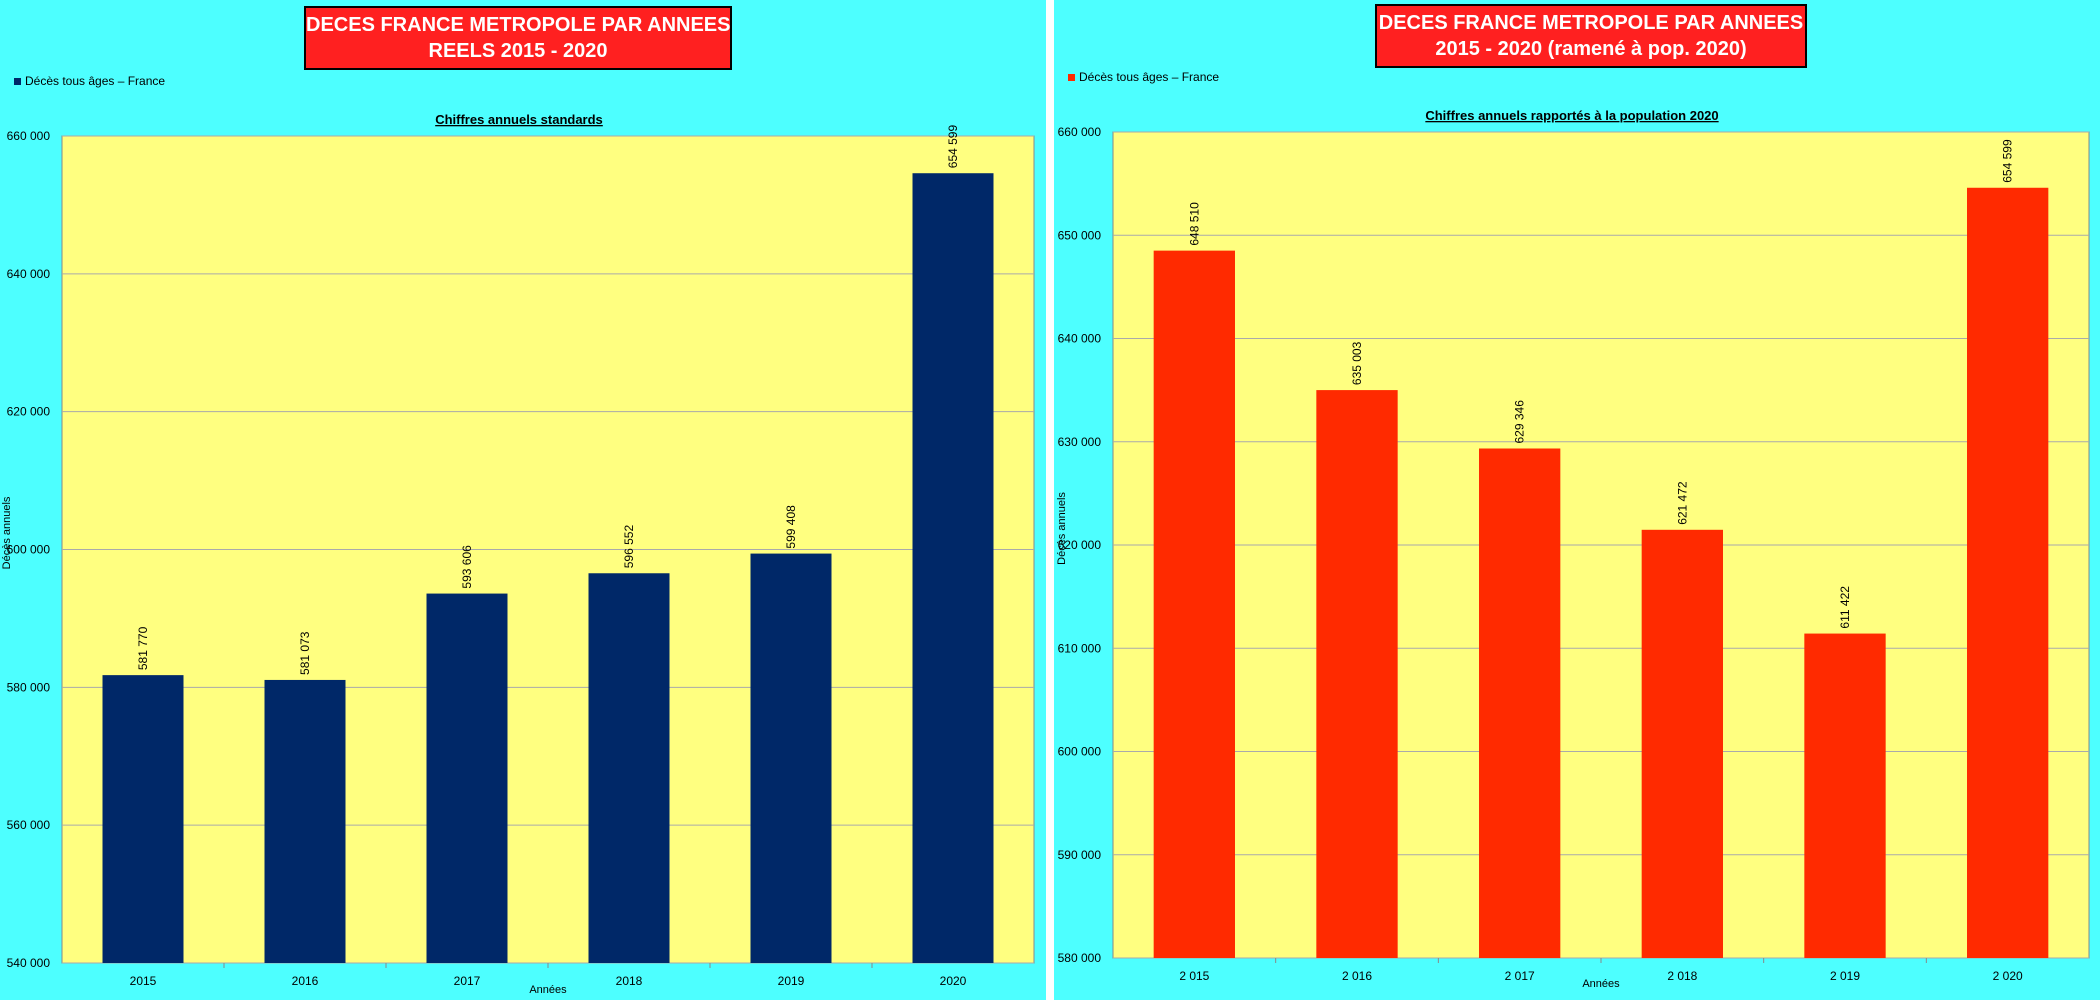 The image size is (2100, 1000). Describe the element at coordinates (1080, 855) in the screenshot. I see `y-tick-label: 590 000` at that location.